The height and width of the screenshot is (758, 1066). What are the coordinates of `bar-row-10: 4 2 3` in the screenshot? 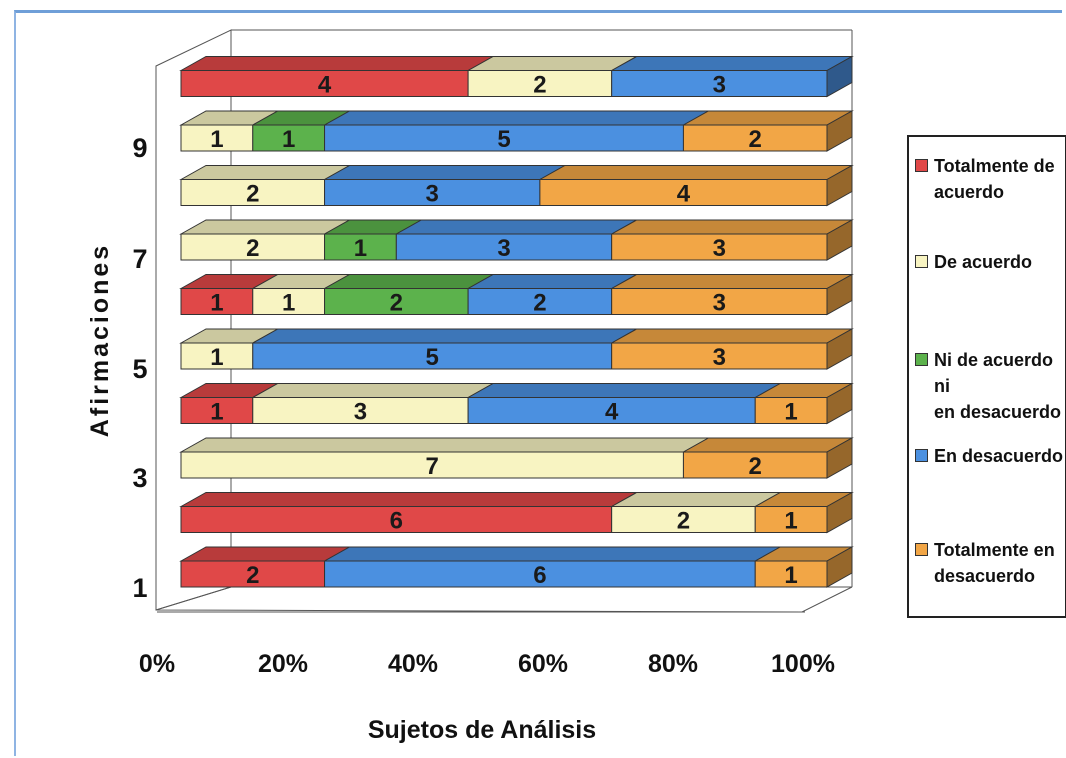 It's located at (516, 77).